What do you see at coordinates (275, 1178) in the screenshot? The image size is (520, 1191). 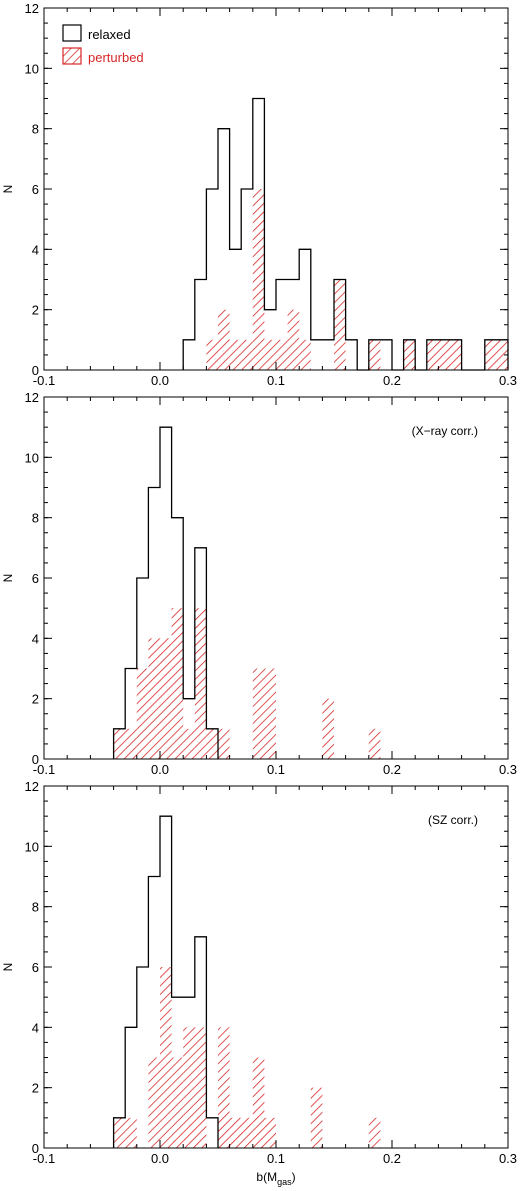 I see `x-axis-label: b(Mgas)` at bounding box center [275, 1178].